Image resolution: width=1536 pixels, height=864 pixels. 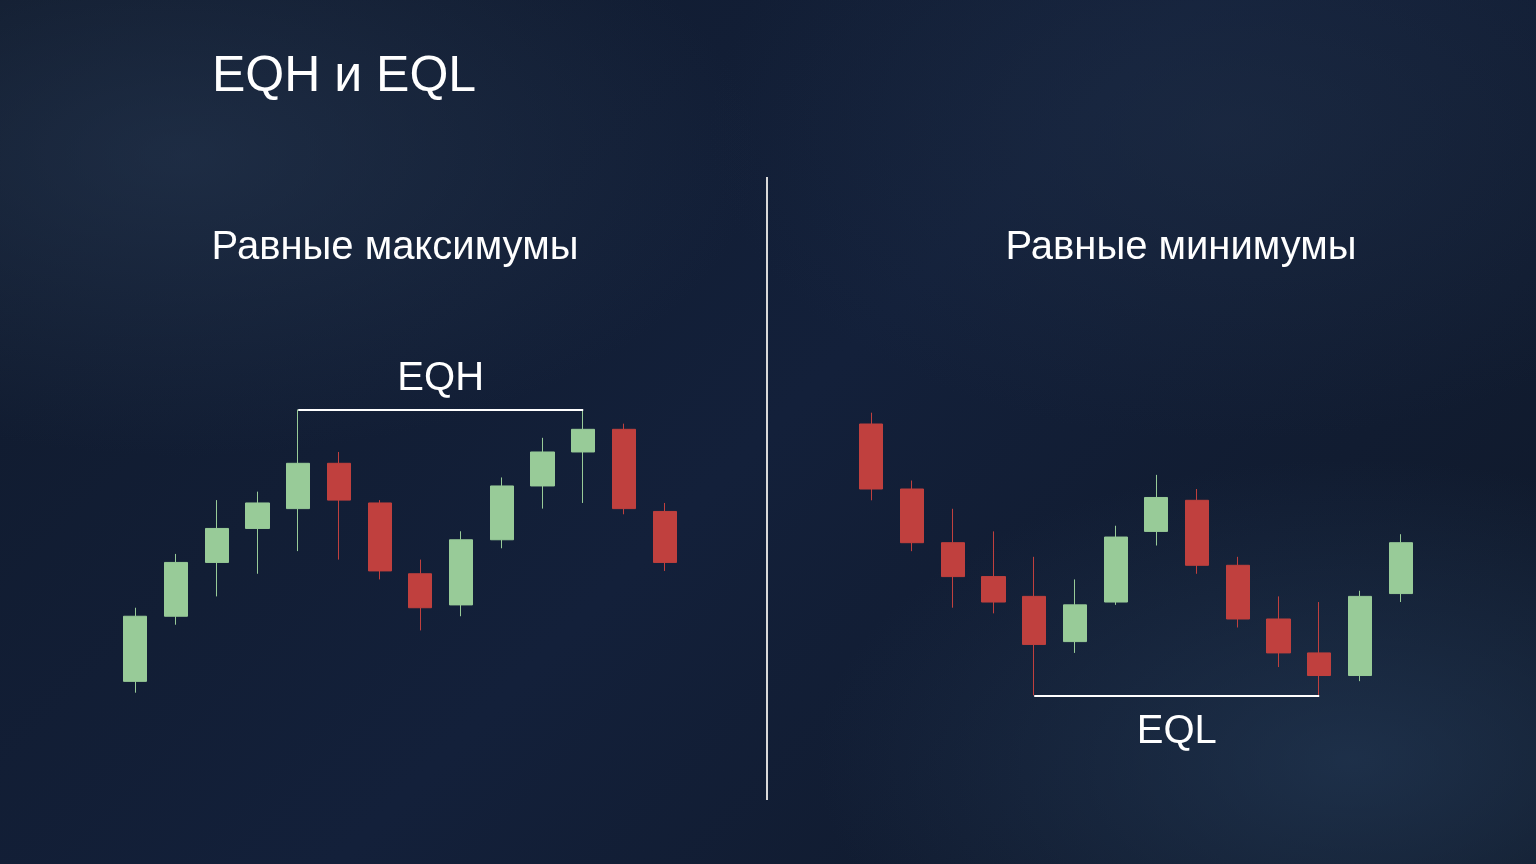 I want to click on ref-line-label: EQH, so click(x=441, y=375).